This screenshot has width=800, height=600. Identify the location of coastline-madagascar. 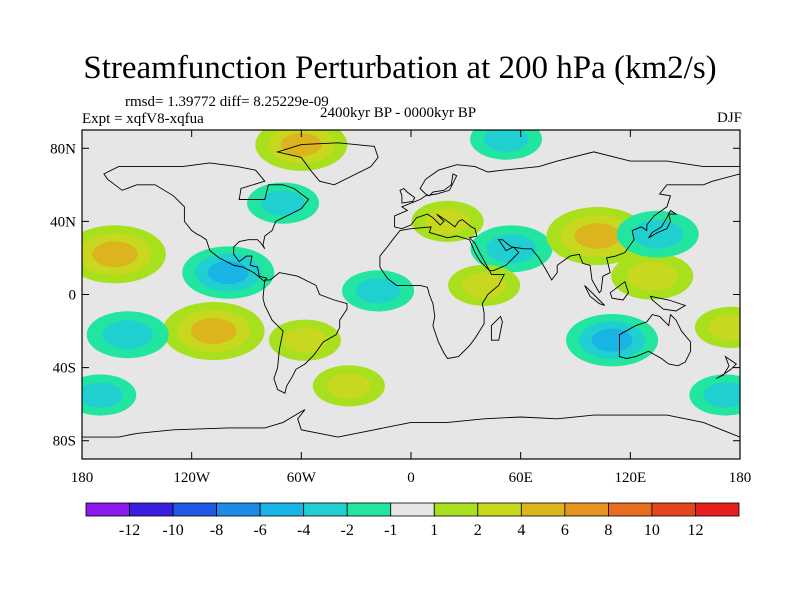
(496, 328).